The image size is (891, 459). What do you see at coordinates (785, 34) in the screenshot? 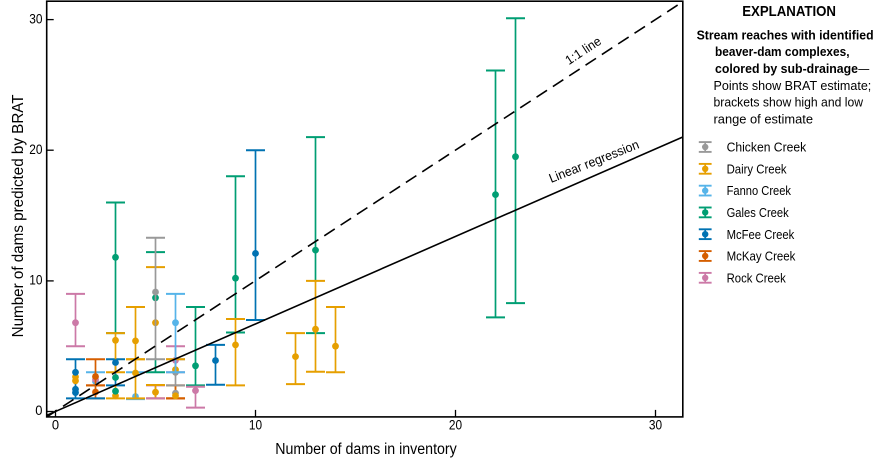
I see `svg-text: Stream reaches with identified` at bounding box center [785, 34].